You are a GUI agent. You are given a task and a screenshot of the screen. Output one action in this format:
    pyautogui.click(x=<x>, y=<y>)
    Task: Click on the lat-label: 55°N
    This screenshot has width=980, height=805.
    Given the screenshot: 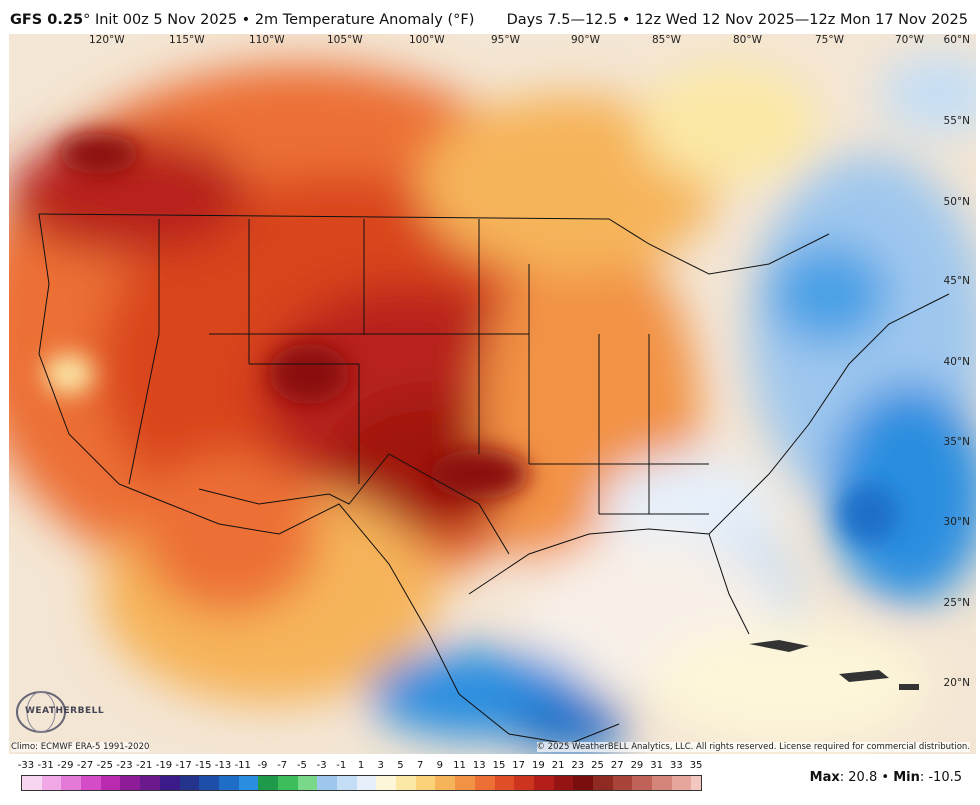 What is the action you would take?
    pyautogui.click(x=956, y=121)
    